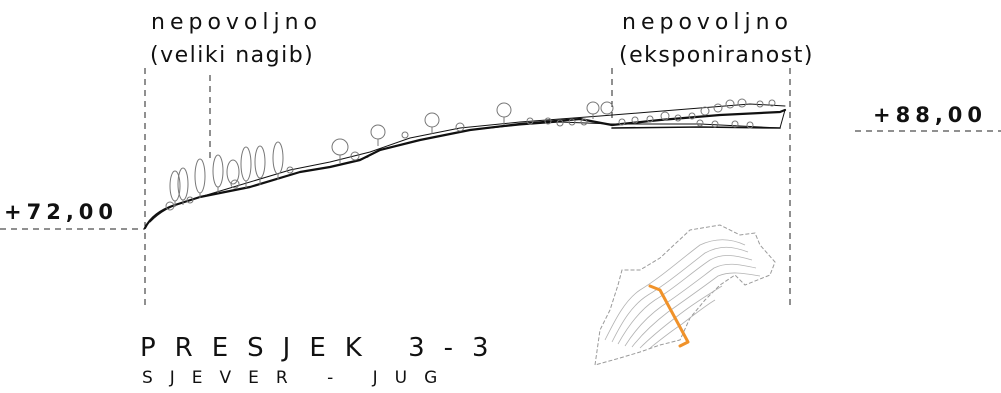 The width and height of the screenshot is (1001, 393). Describe the element at coordinates (61, 212) in the screenshot. I see `elevation-left-label: +72,00` at that location.